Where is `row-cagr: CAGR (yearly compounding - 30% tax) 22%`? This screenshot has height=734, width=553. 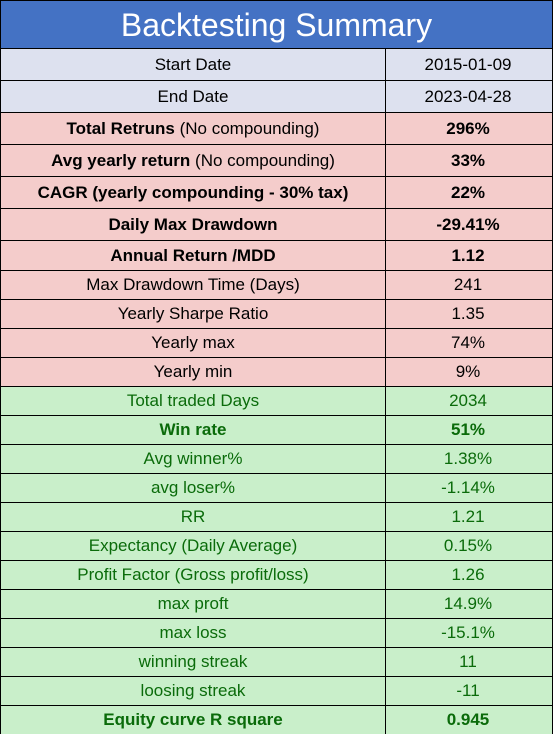
row-cagr: CAGR (yearly compounding - 30% tax) 22% is located at coordinates (276, 193).